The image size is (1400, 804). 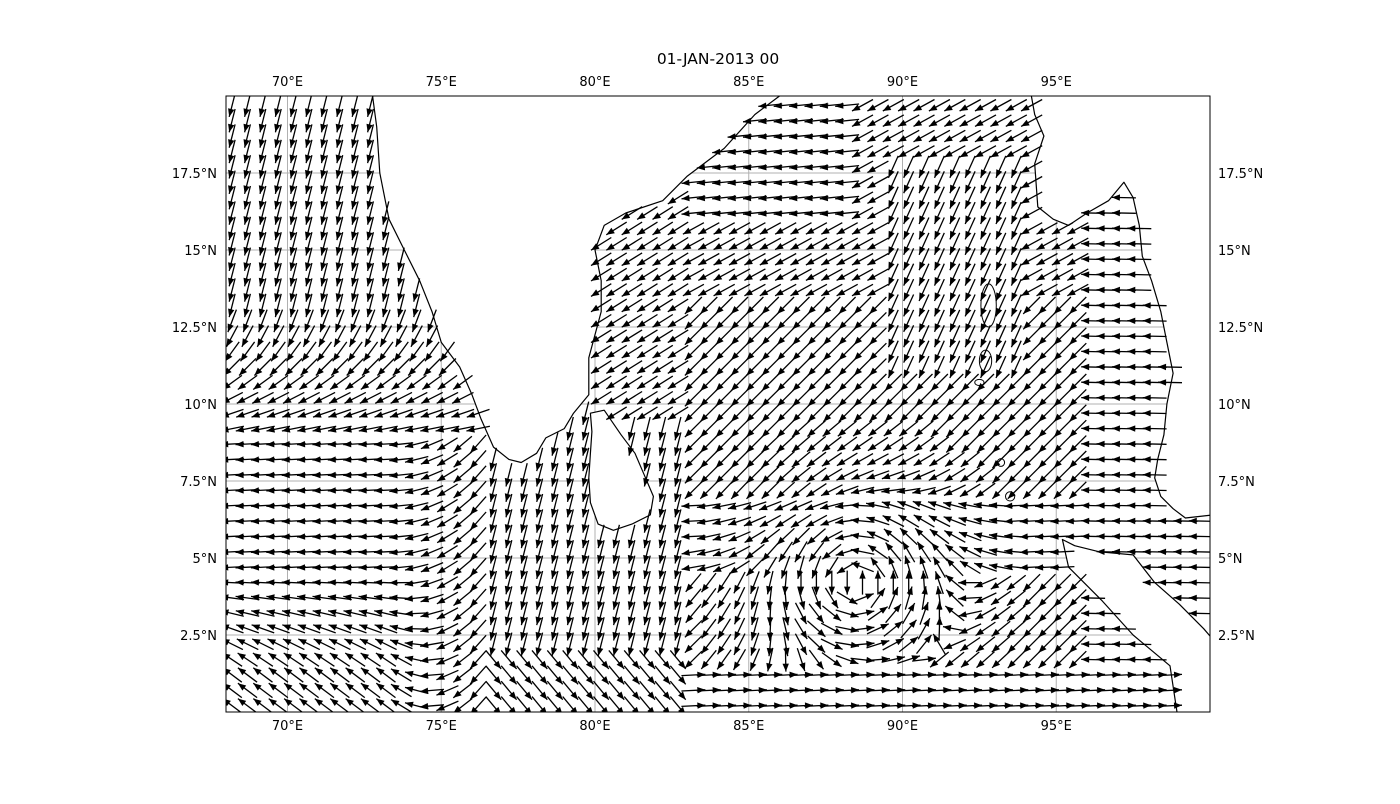 I want to click on lat-tick-label: 12.5°N, so click(x=194, y=328).